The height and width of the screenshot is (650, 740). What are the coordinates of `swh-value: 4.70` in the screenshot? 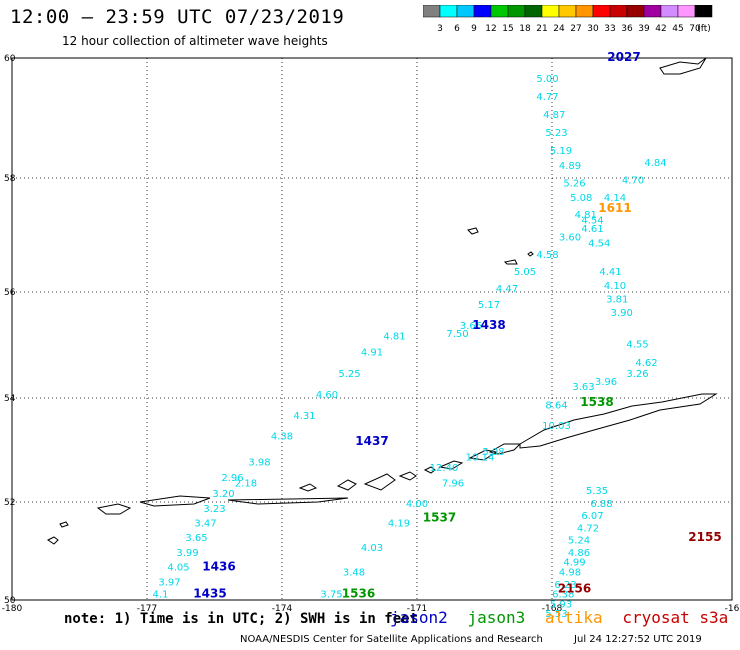 It's located at (633, 181).